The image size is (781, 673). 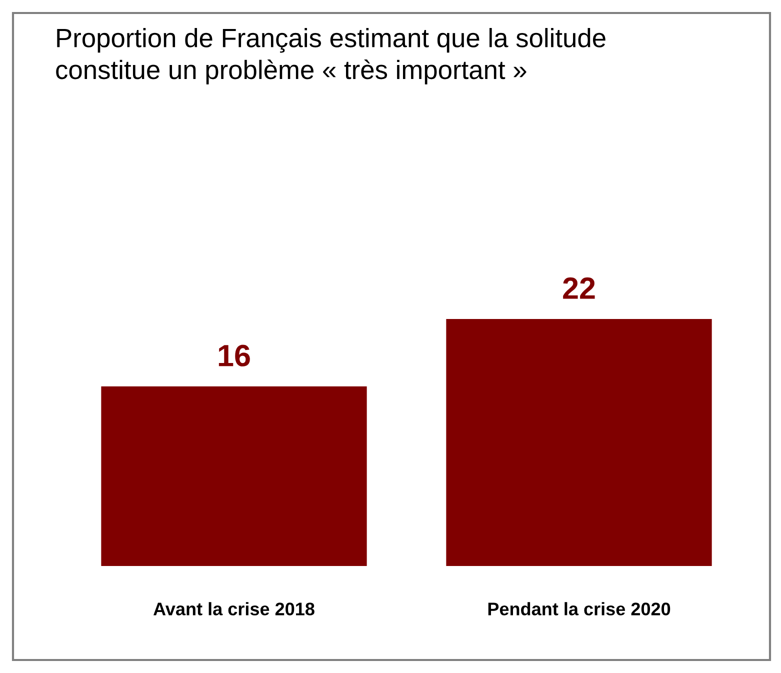 What do you see at coordinates (579, 609) in the screenshot?
I see `x-tick-label: Pendant la crise 2020` at bounding box center [579, 609].